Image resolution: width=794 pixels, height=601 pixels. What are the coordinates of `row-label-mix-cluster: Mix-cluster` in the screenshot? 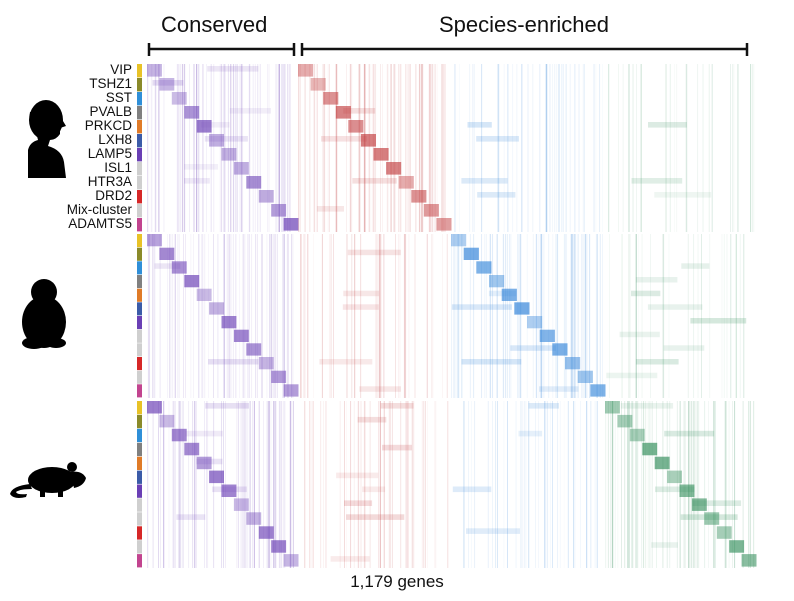 It's located at (99, 209).